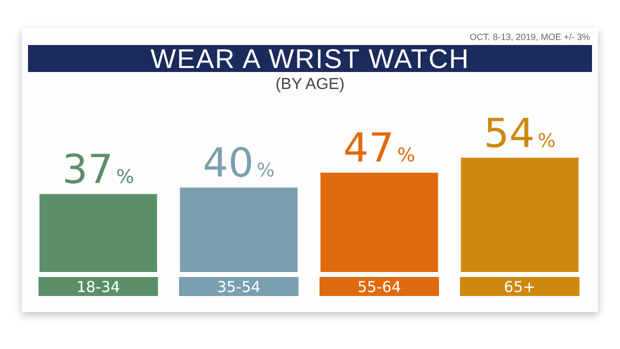 Image resolution: width=620 pixels, height=349 pixels. I want to click on x-tick-label: 35-54, so click(238, 287).